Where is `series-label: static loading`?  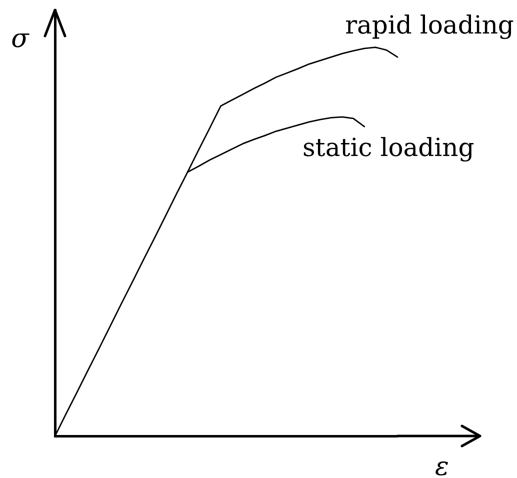
series-label: static loading is located at coordinates (388, 147).